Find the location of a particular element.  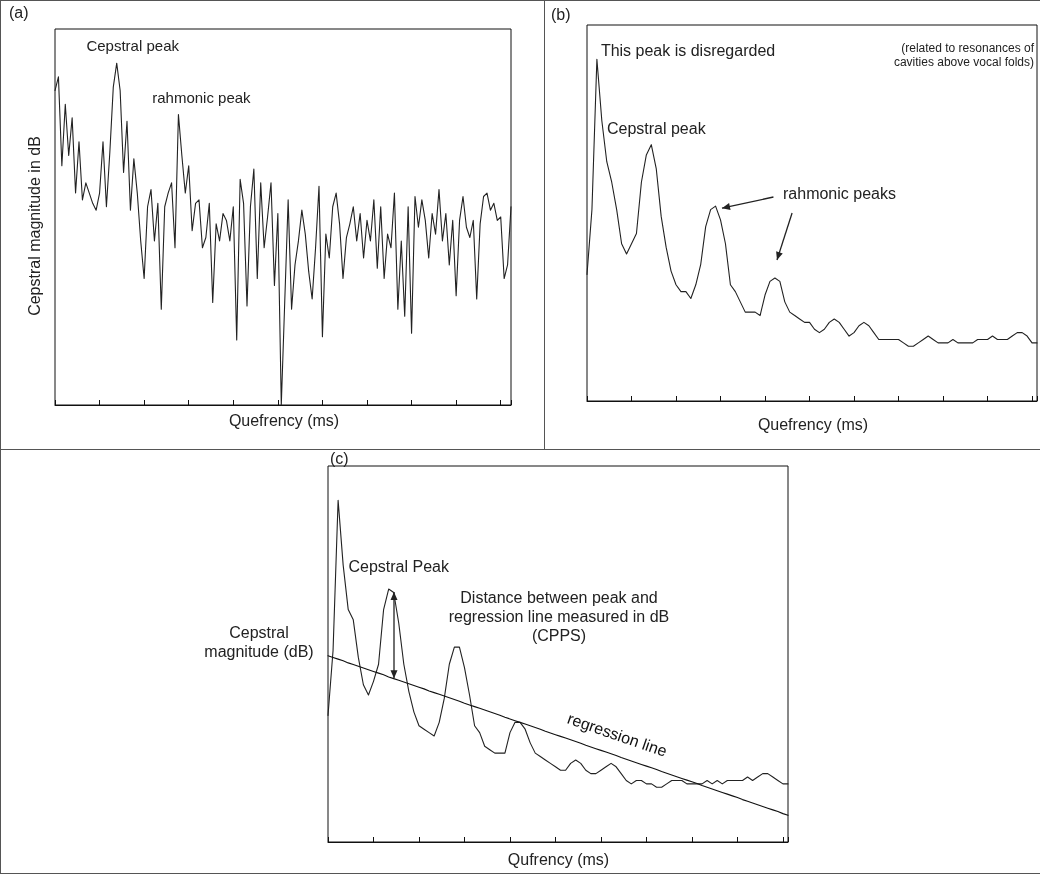

annotation: Distance between peak and regression line measured in dB (CPPS) is located at coordinates (559, 617).